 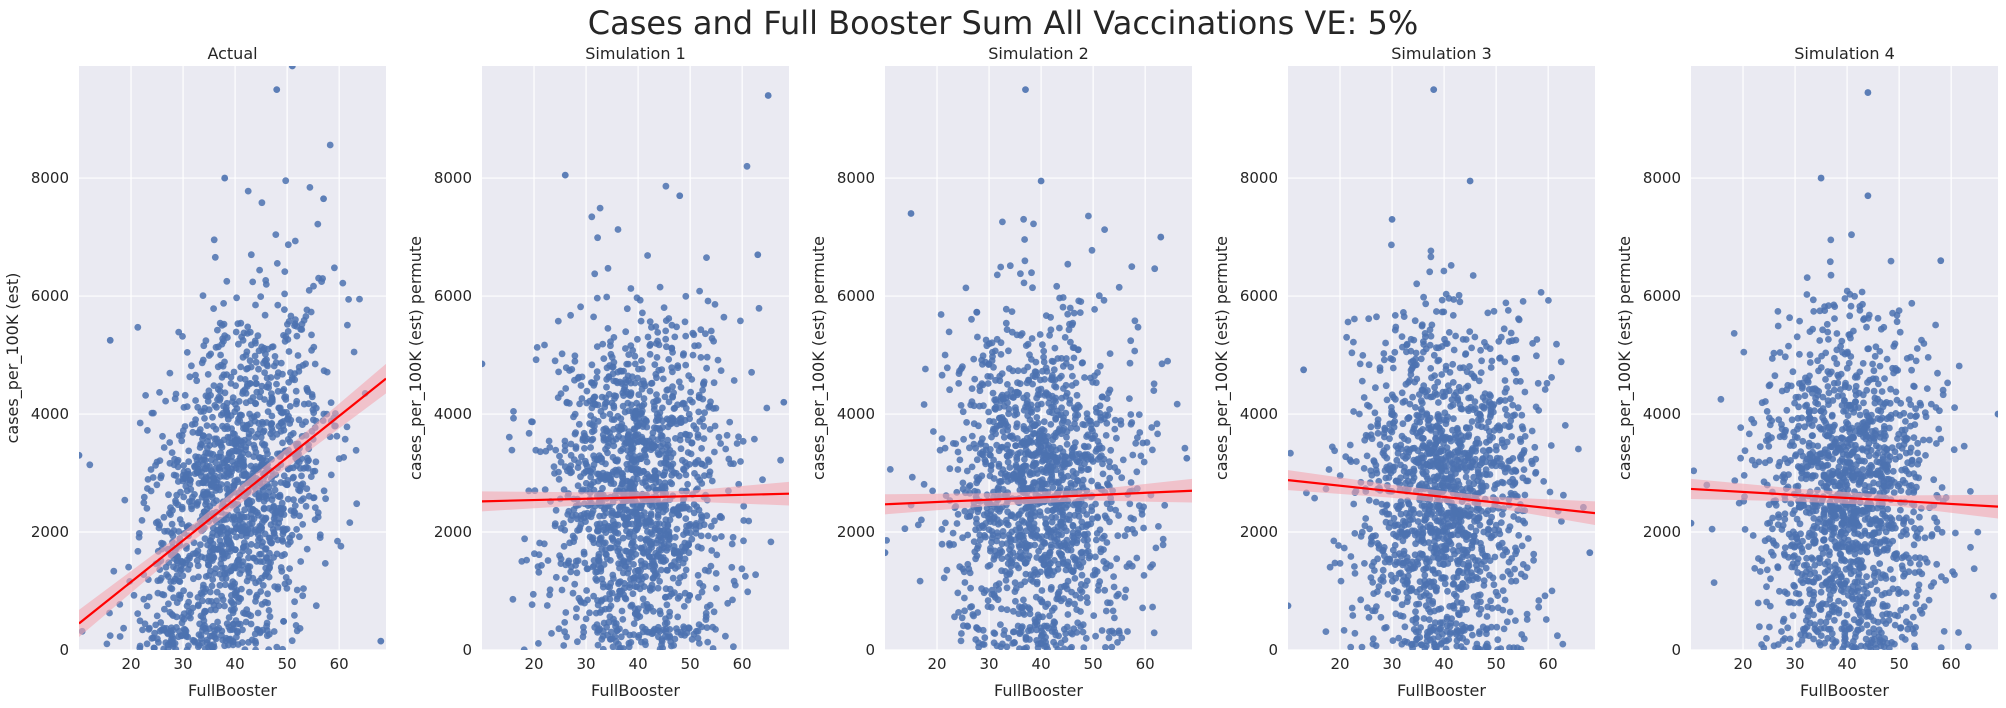 I want to click on gridlines, so click(x=232, y=358).